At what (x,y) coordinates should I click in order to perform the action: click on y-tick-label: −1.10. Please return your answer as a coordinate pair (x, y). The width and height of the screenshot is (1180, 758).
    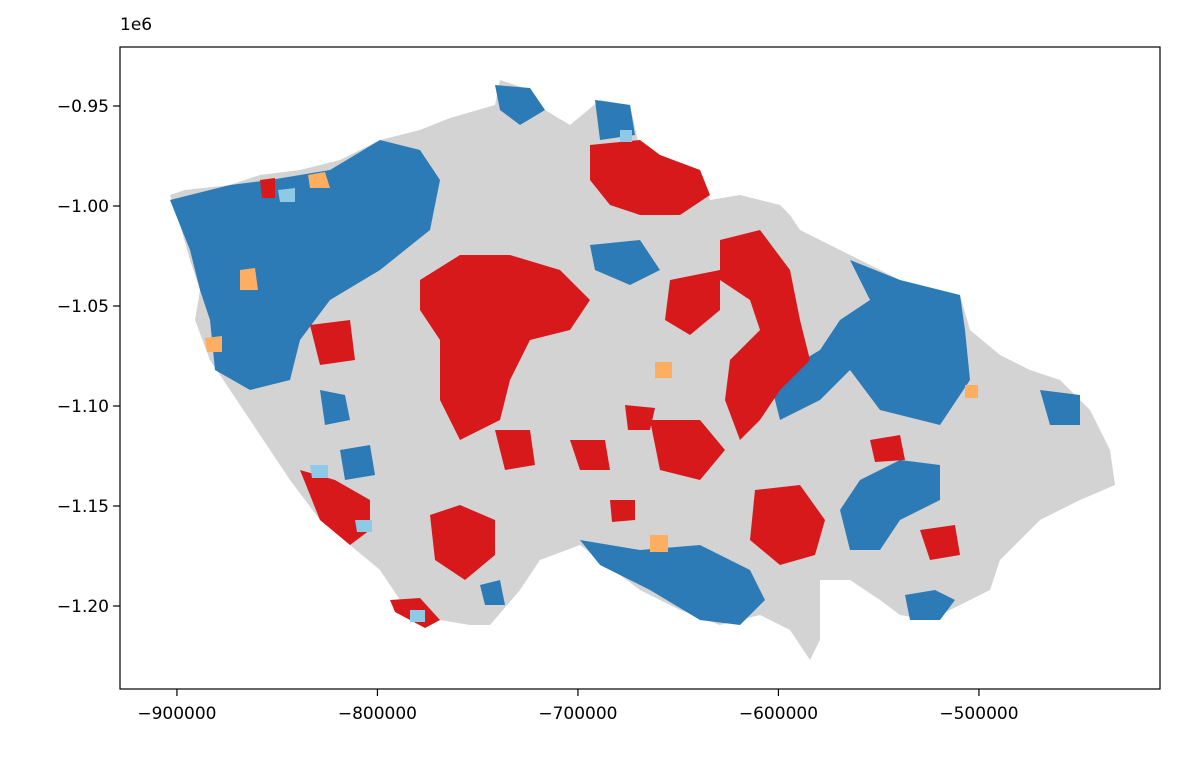
    Looking at the image, I should click on (83, 407).